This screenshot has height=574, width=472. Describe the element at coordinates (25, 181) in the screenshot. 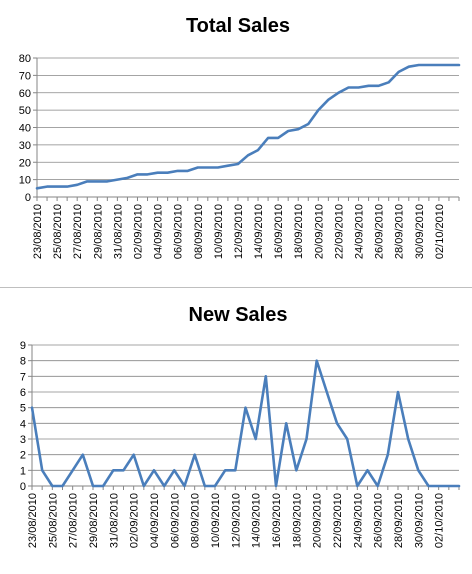

I see `y-tick-label: 10` at that location.